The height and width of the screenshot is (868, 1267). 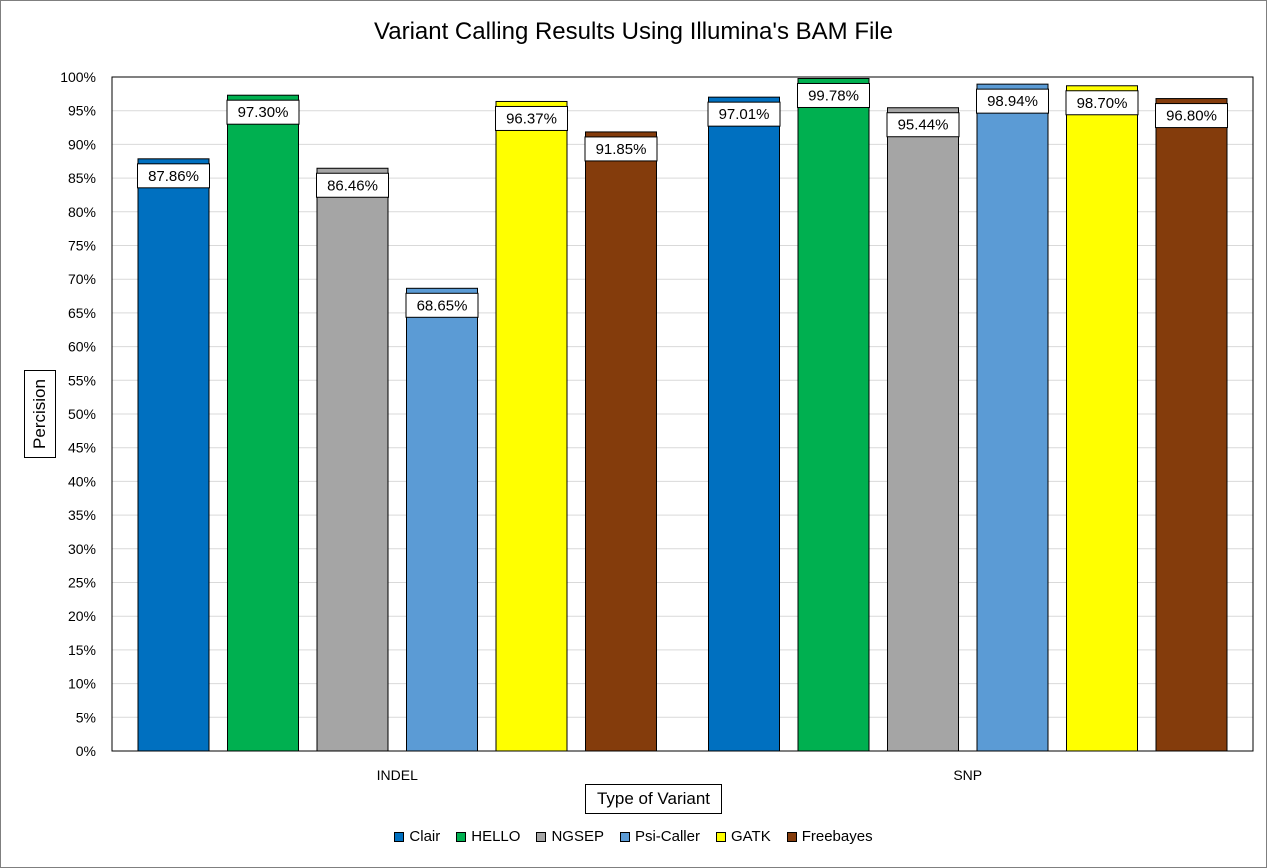 I want to click on data-label: 97.30%, so click(x=263, y=112).